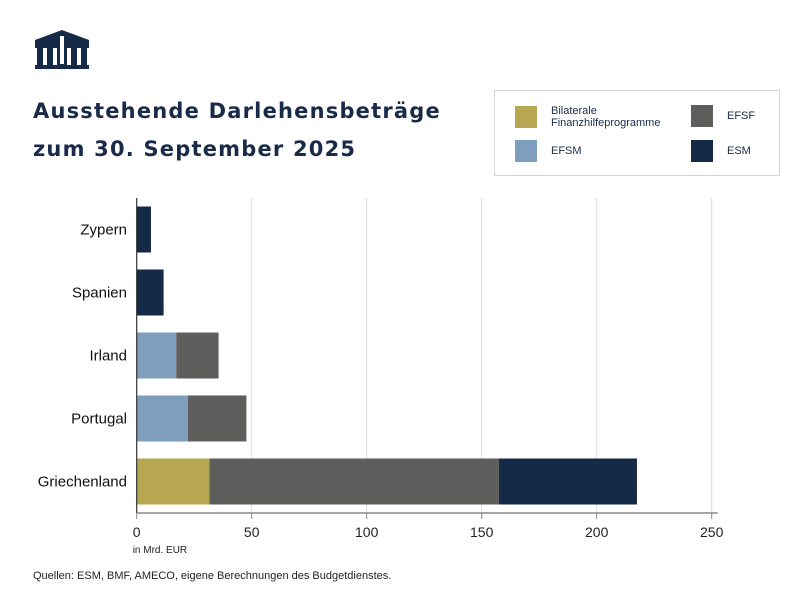 The height and width of the screenshot is (600, 800). I want to click on legend-item-bilateral: Bilaterale Finanzhilfeprogramme, so click(593, 117).